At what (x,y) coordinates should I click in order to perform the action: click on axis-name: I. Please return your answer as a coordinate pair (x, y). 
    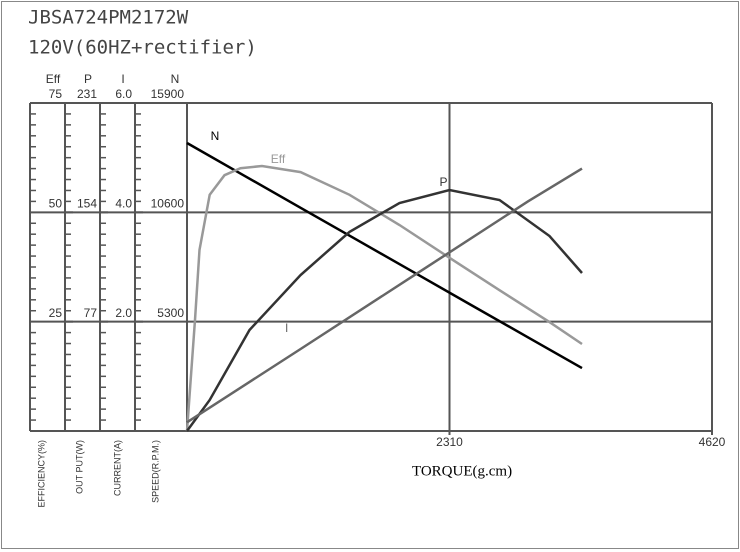
    Looking at the image, I should click on (122, 79).